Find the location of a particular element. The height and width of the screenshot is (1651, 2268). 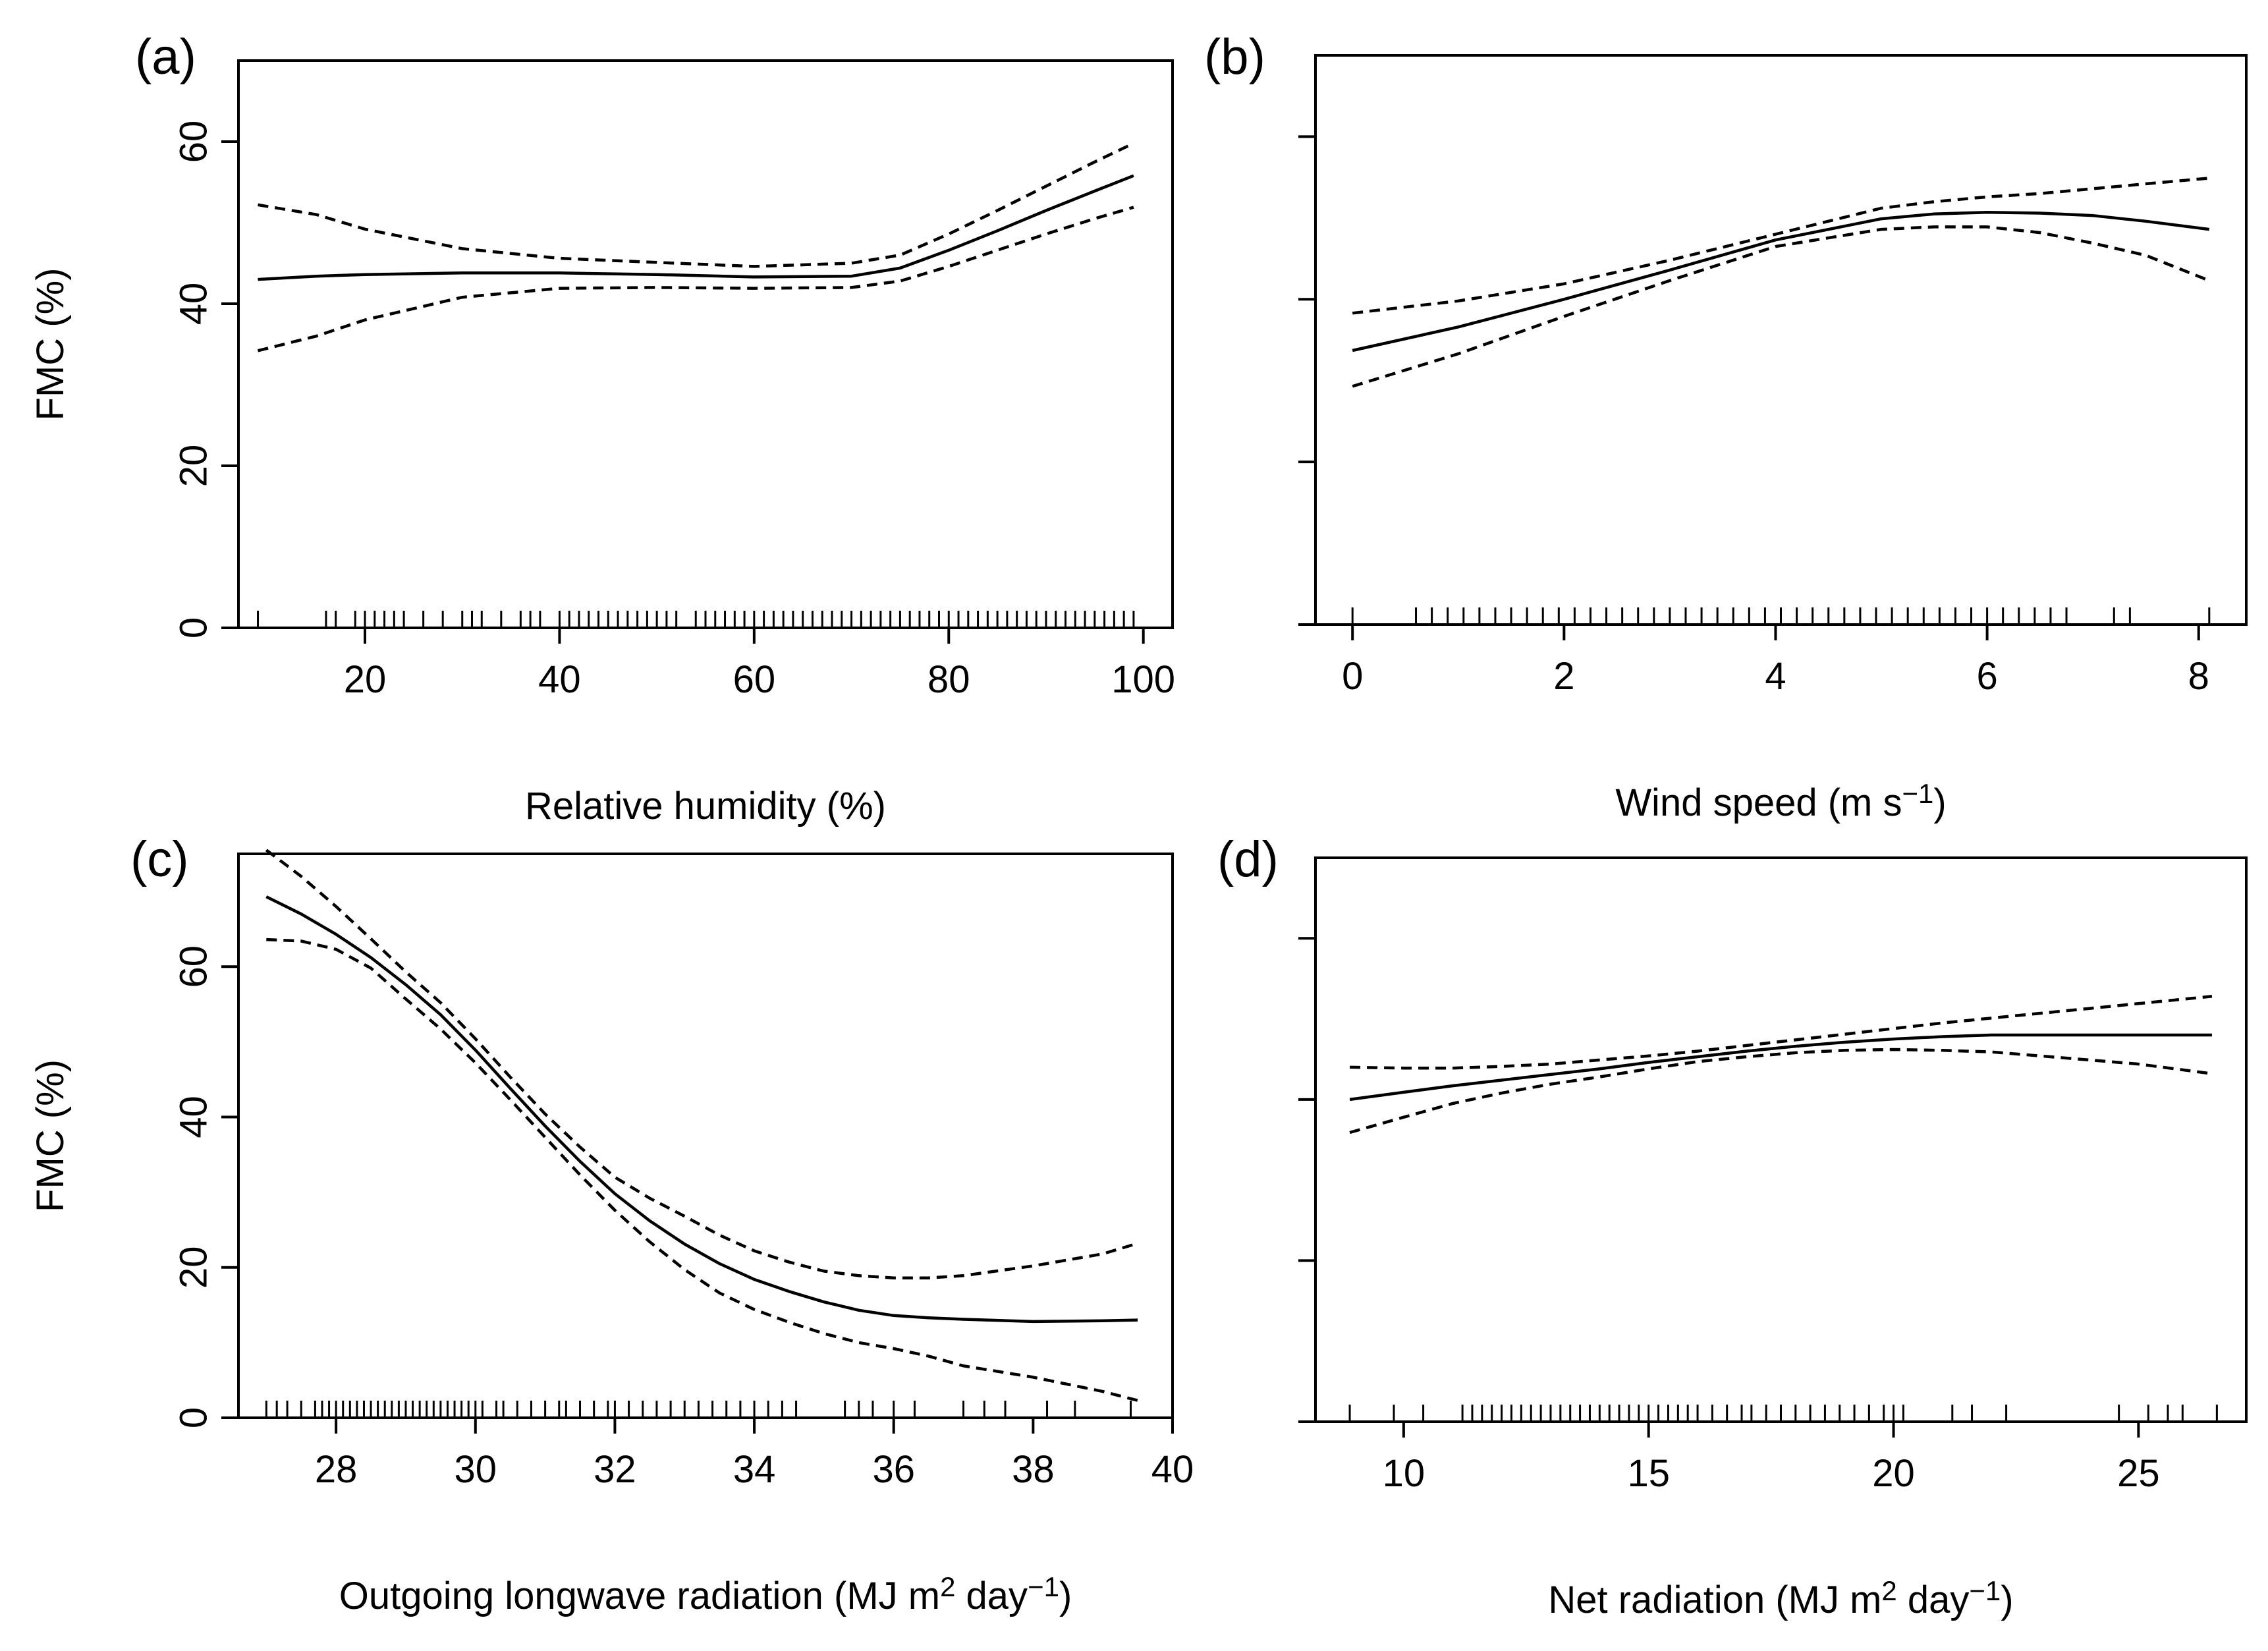

panel-a-label: (a) is located at coordinates (165, 57).